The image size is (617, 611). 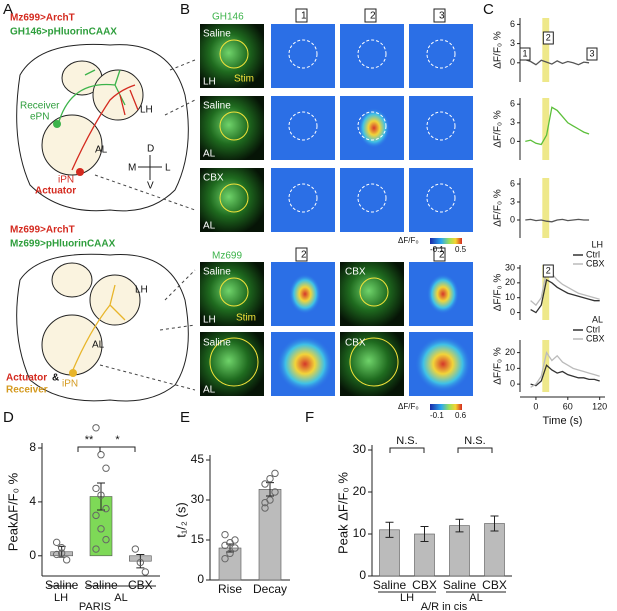 What do you see at coordinates (217, 343) in the screenshot?
I see `row-label: Saline` at bounding box center [217, 343].